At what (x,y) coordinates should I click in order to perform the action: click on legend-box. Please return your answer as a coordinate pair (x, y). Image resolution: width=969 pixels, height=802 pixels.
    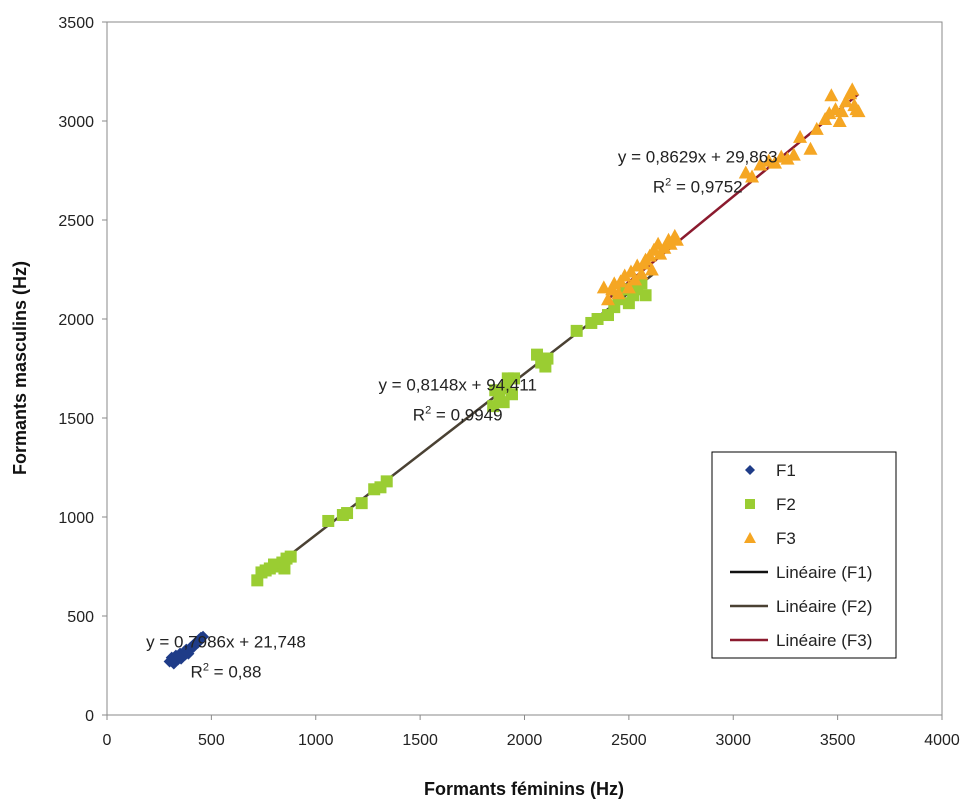
    Looking at the image, I should click on (804, 555).